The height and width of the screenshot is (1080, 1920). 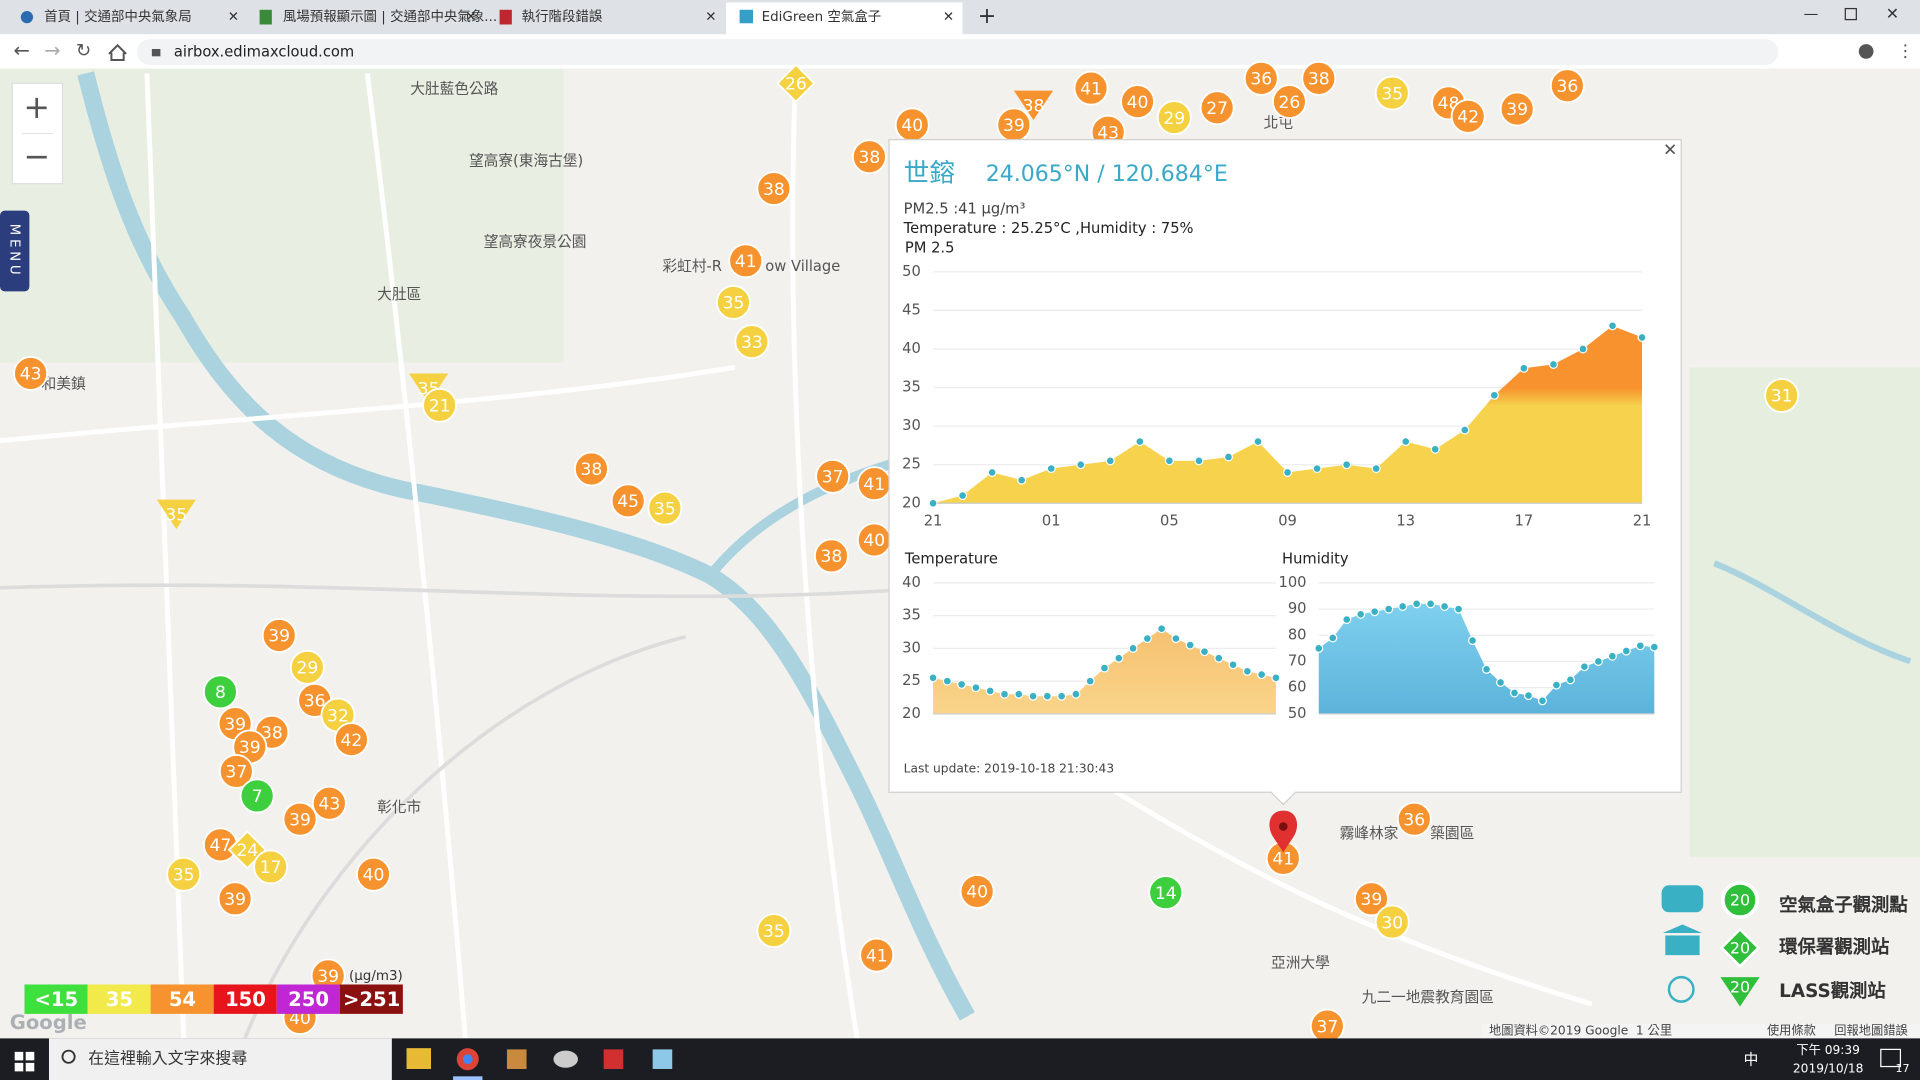 I want to click on start-button, so click(x=24, y=1061).